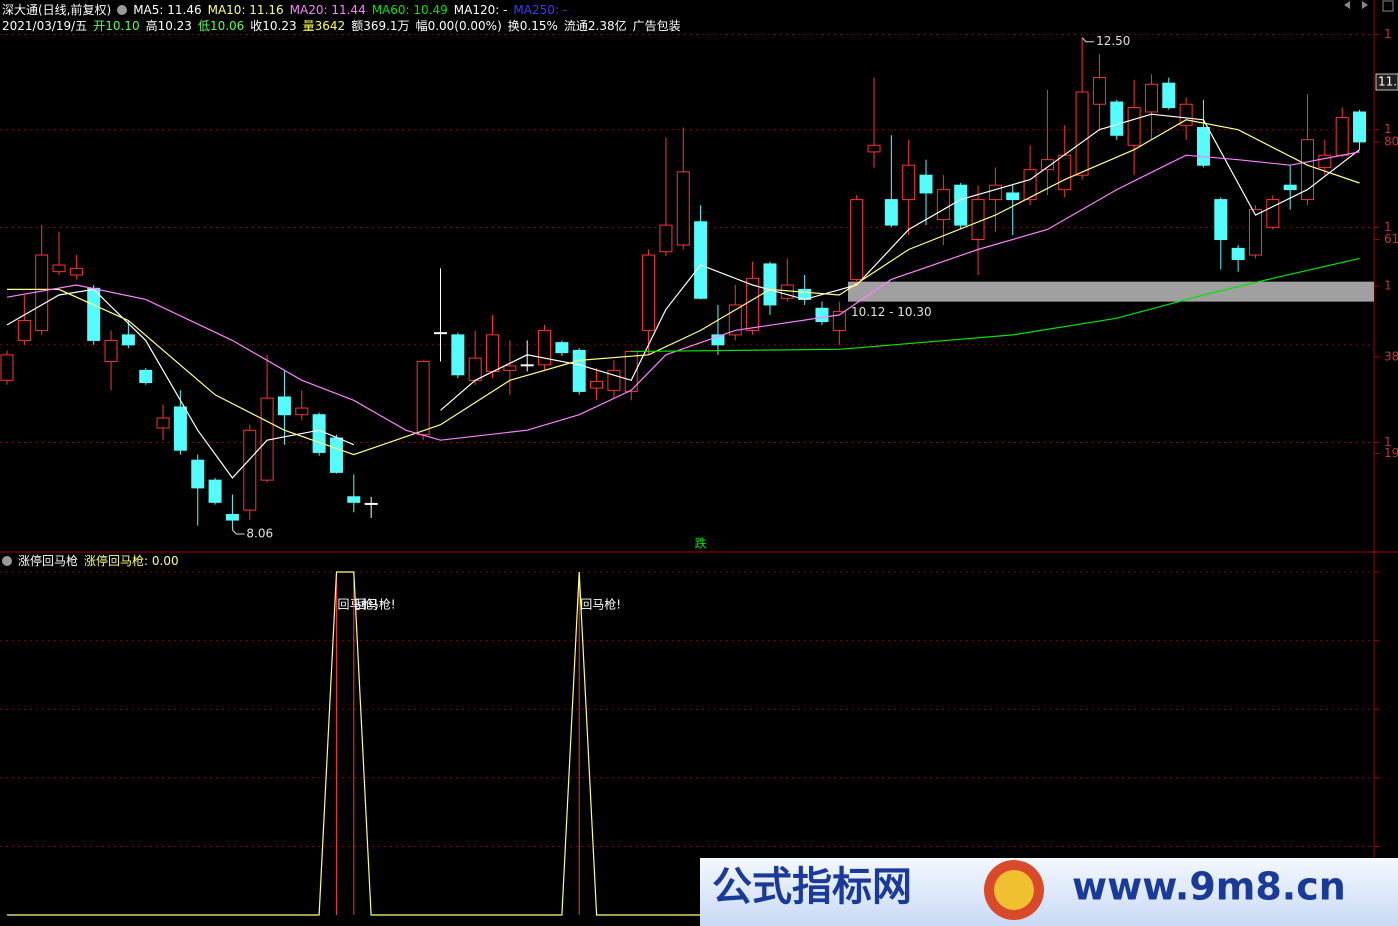 The height and width of the screenshot is (926, 1398). Describe the element at coordinates (480, 10) in the screenshot. I see `legend-entry: MA120: -` at that location.